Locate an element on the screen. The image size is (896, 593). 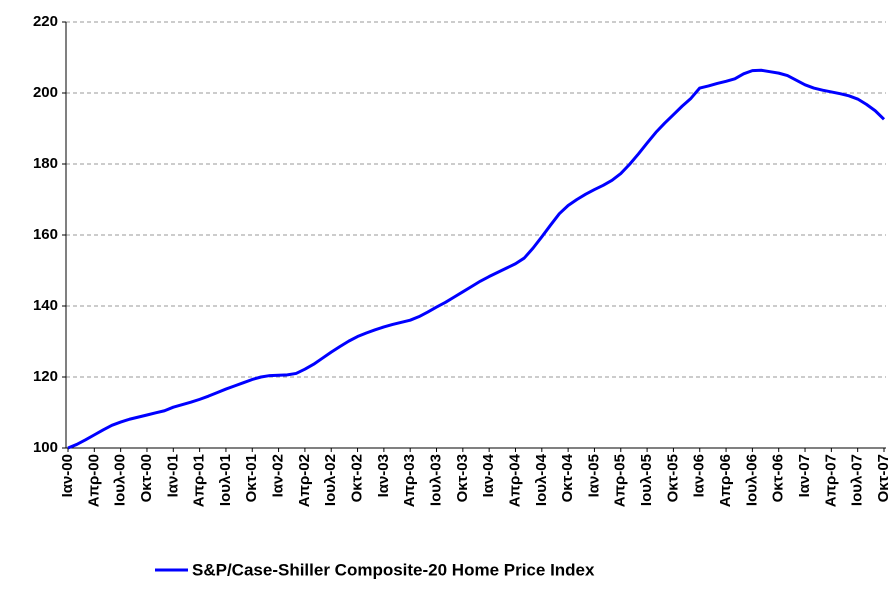
x-tick-label: Απρ-05 is located at coordinates (620, 480).